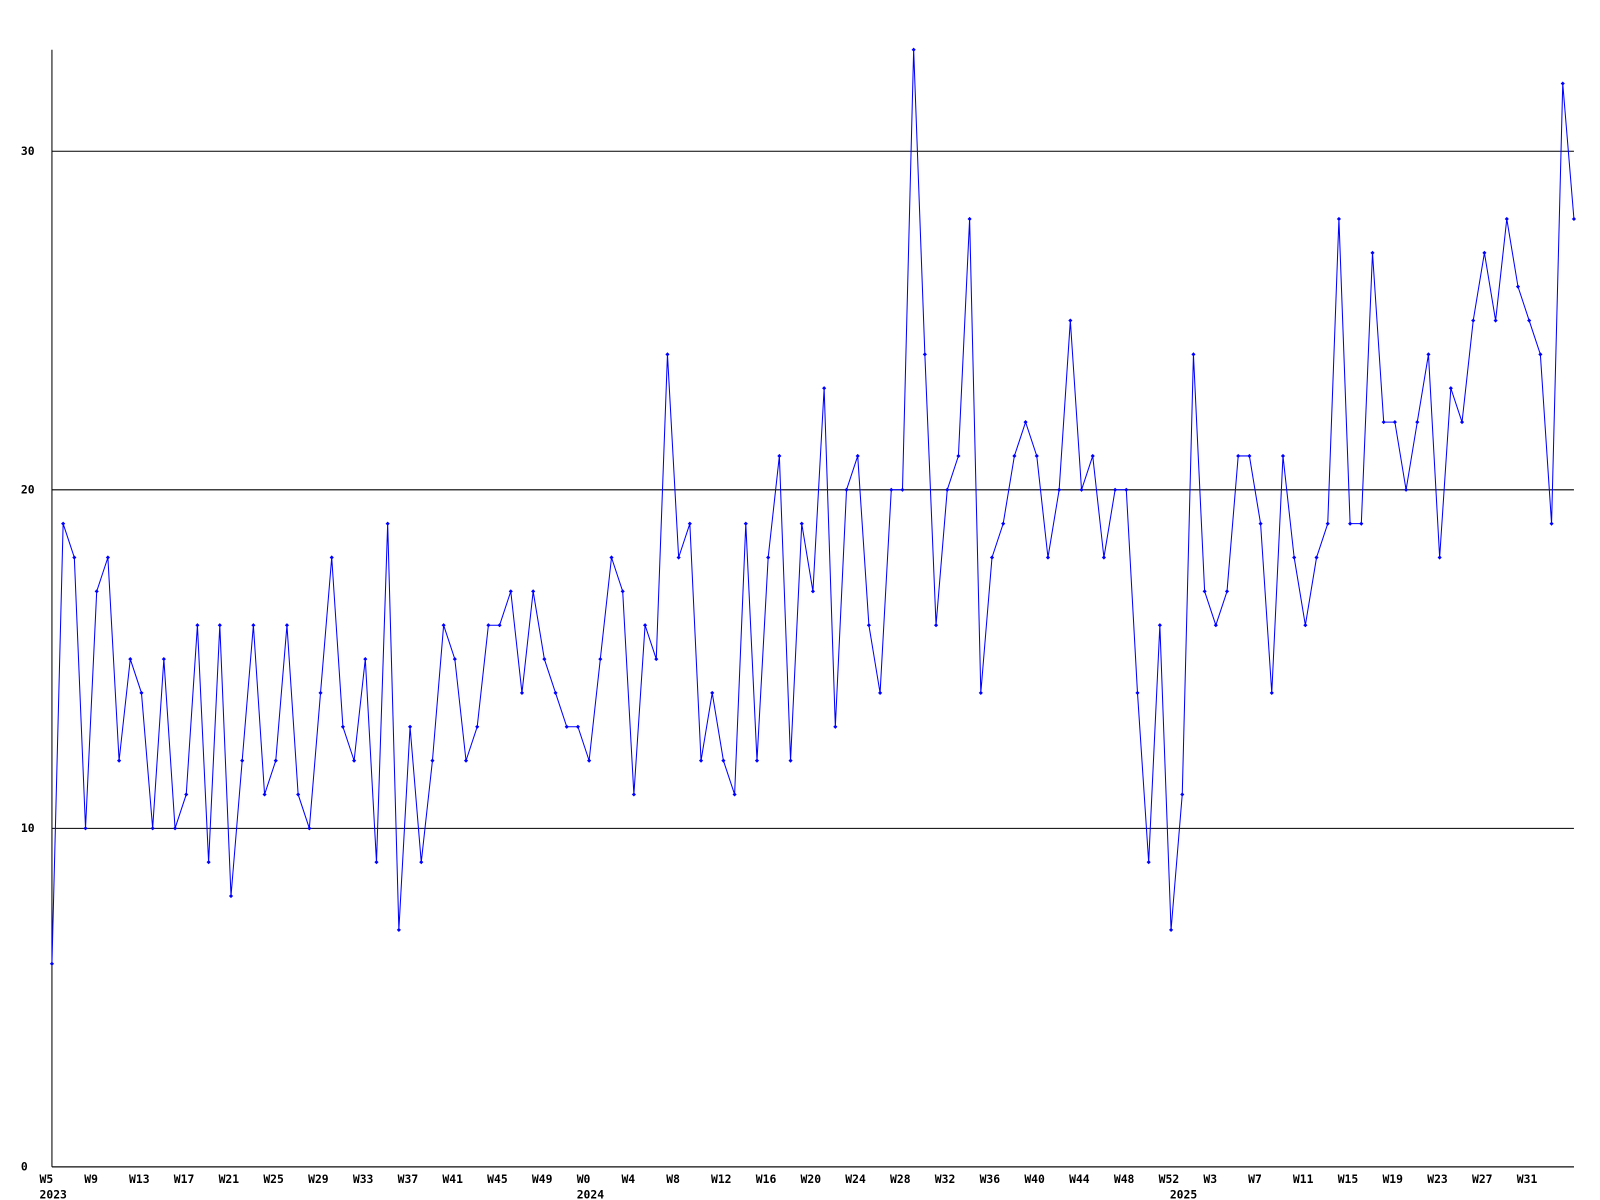 The width and height of the screenshot is (1600, 1200). Describe the element at coordinates (184, 1179) in the screenshot. I see `x-tick-label: W17` at that location.